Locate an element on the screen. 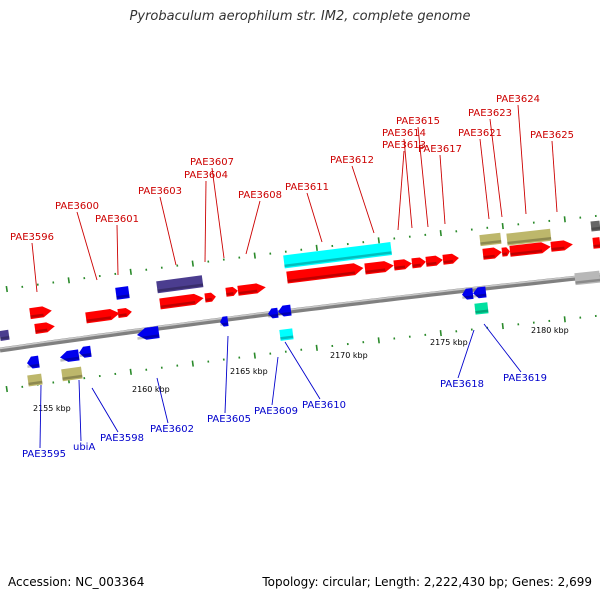  forward-gene-label: PAE3596 is located at coordinates (32, 237).